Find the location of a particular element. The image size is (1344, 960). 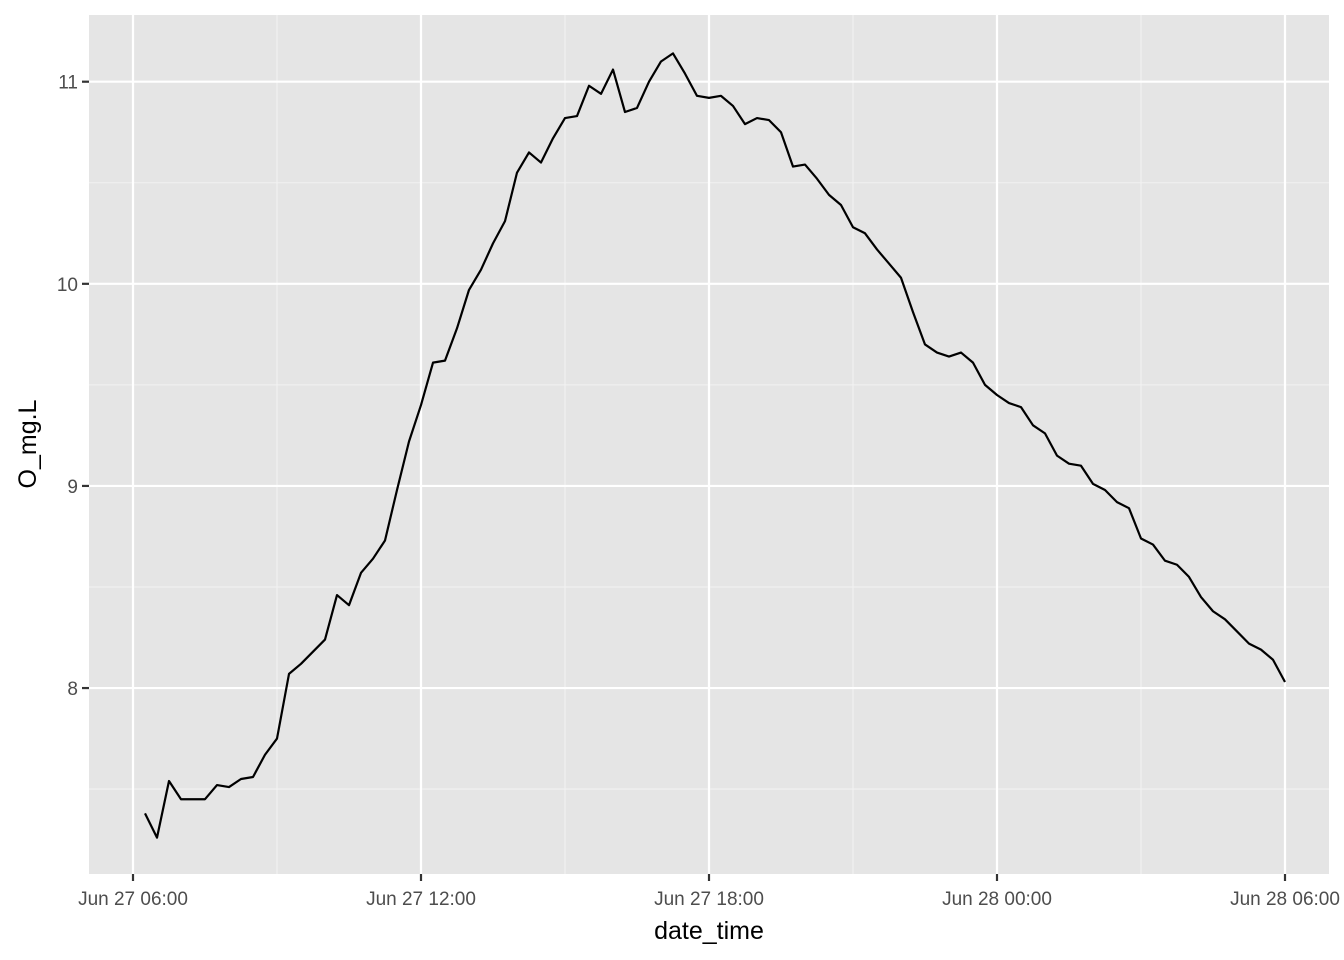

x-tick-label: Jun 27 06:00 is located at coordinates (133, 899).